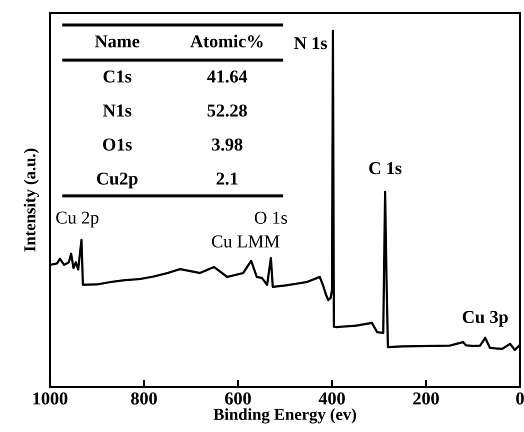 Image resolution: width=524 pixels, height=432 pixels. What do you see at coordinates (227, 76) in the screenshot?
I see `annotation: 41.64` at bounding box center [227, 76].